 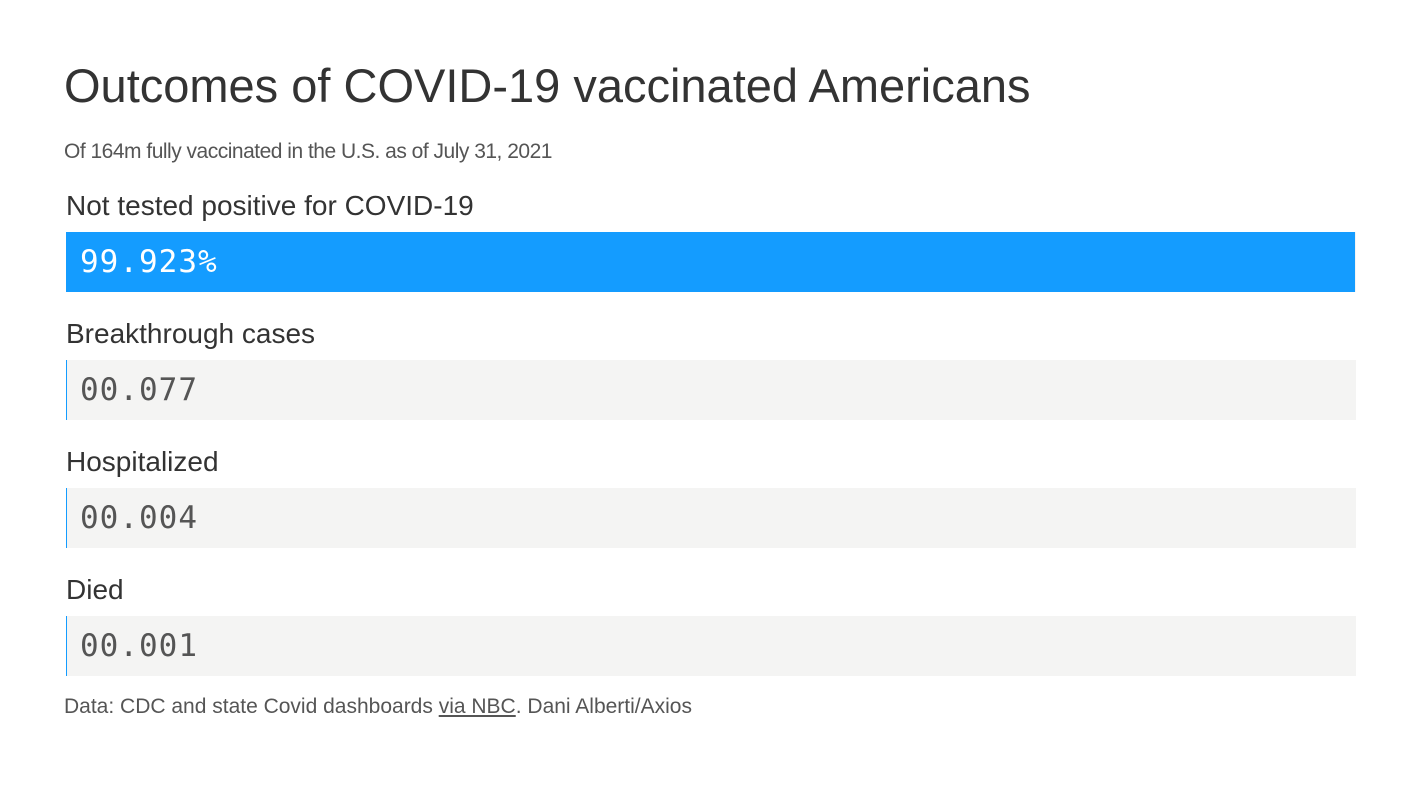 I want to click on bar-value-label: 00.077, so click(x=139, y=390).